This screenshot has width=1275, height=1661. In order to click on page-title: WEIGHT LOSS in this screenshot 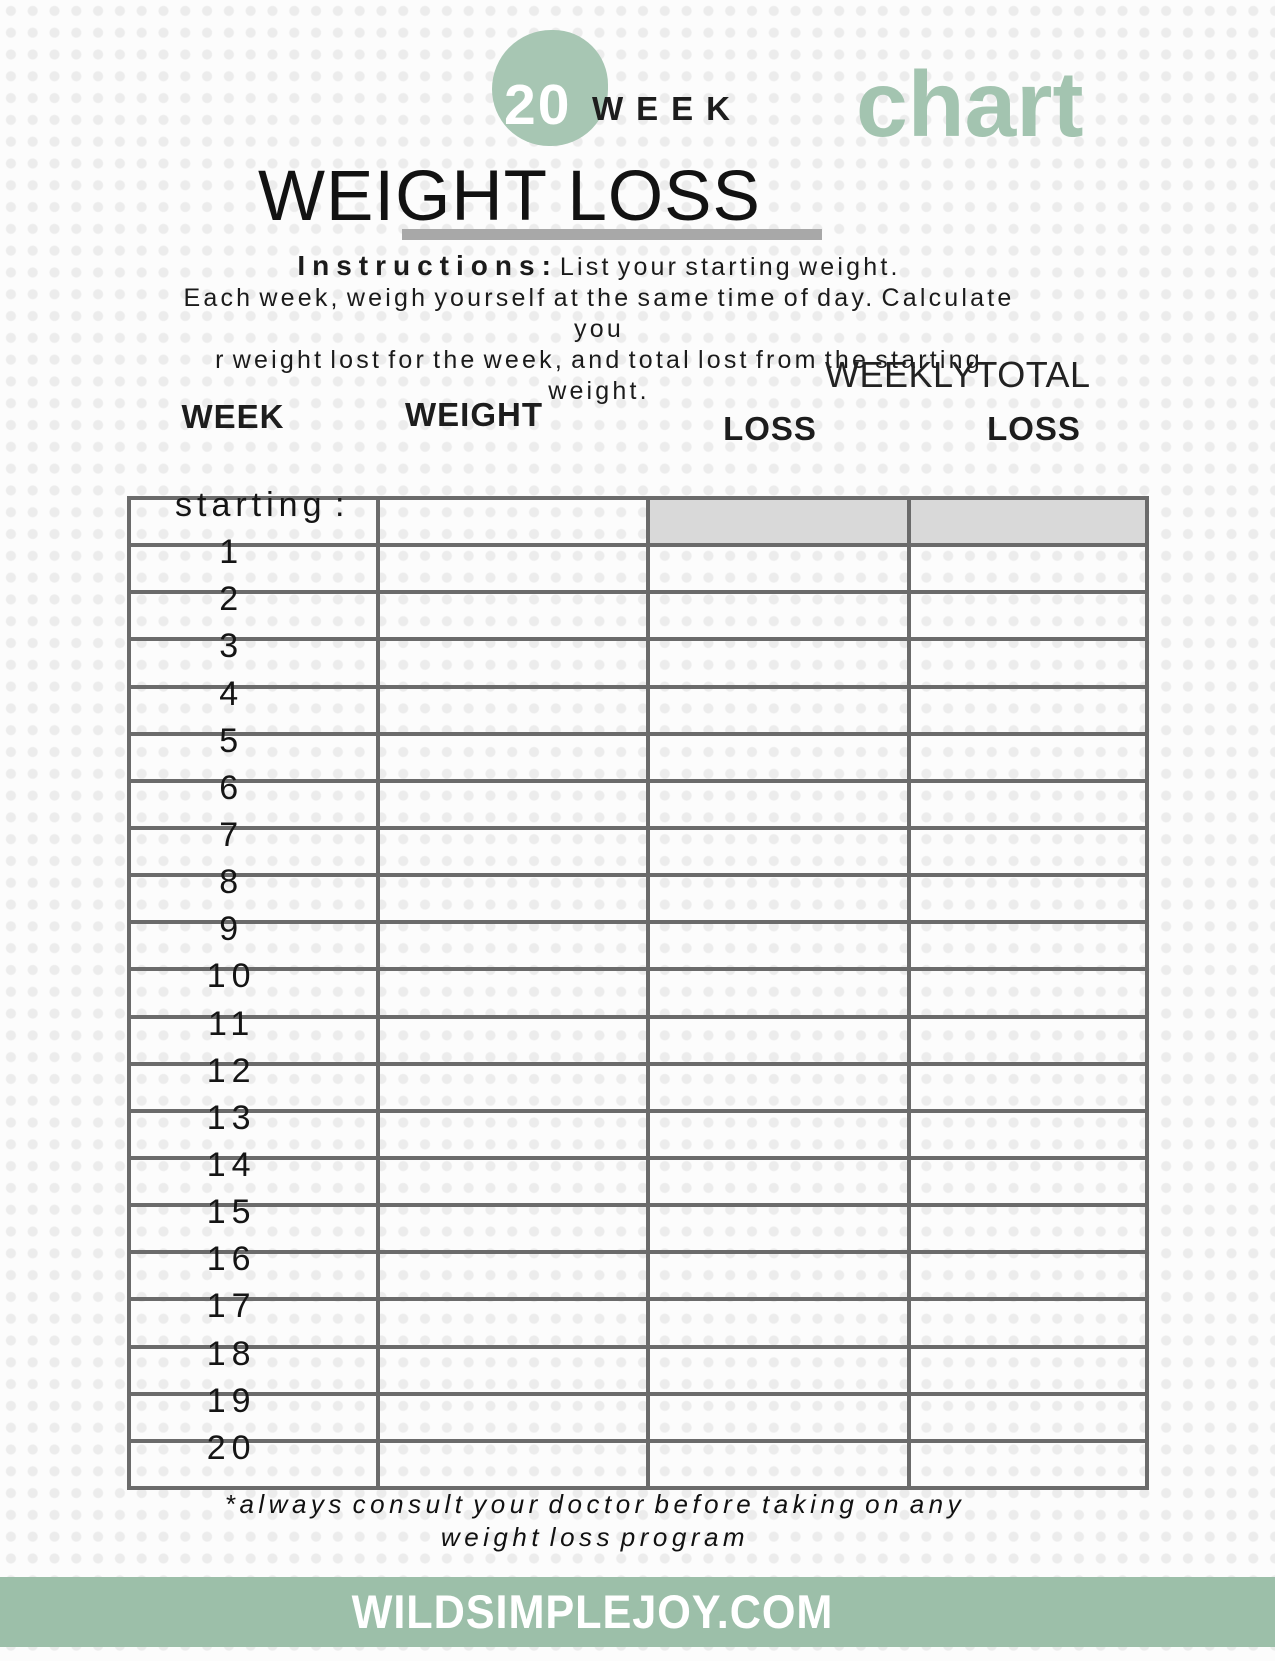, I will do `click(509, 196)`.